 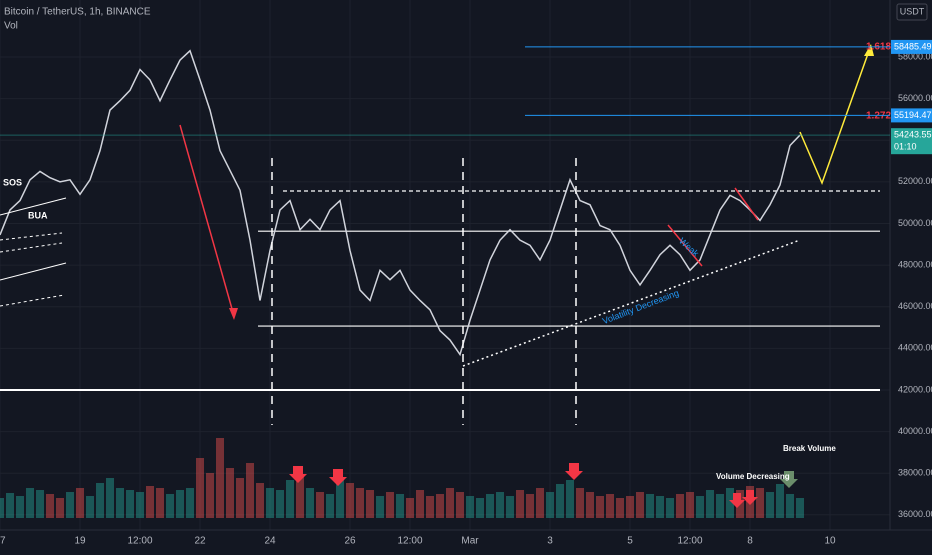 What do you see at coordinates (835, 116) in the screenshot?
I see `projection` at bounding box center [835, 116].